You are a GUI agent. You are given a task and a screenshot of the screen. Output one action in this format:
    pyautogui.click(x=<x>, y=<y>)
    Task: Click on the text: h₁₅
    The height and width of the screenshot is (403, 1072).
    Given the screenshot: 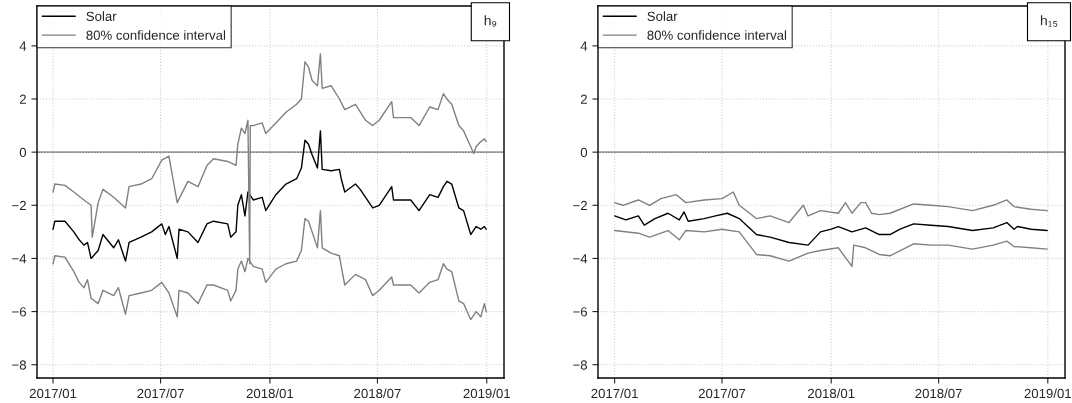 What is the action you would take?
    pyautogui.click(x=1049, y=21)
    